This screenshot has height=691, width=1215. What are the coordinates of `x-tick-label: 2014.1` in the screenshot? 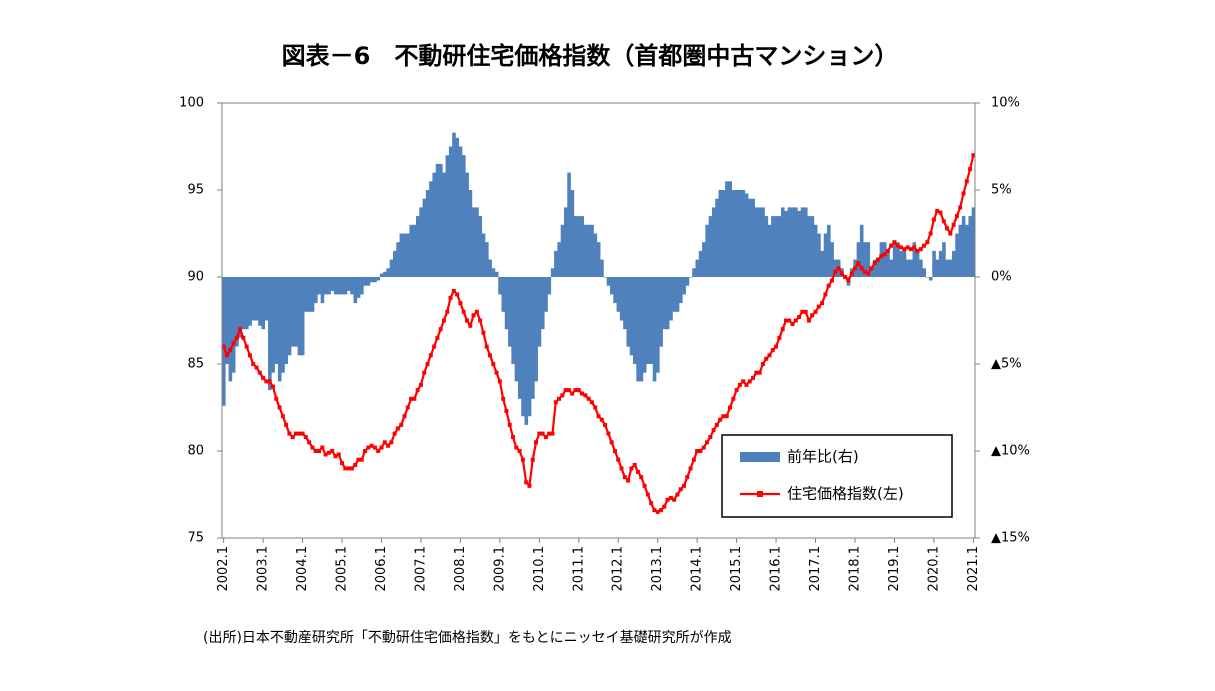 It's located at (697, 569).